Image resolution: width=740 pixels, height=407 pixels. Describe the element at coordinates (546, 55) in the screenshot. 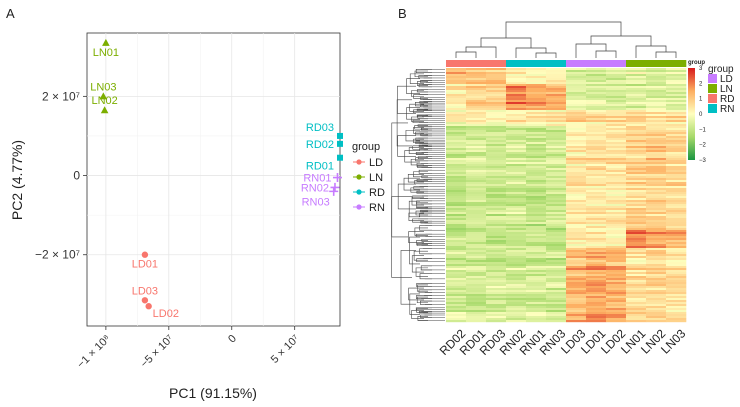

I see `dendrogram-branch` at that location.